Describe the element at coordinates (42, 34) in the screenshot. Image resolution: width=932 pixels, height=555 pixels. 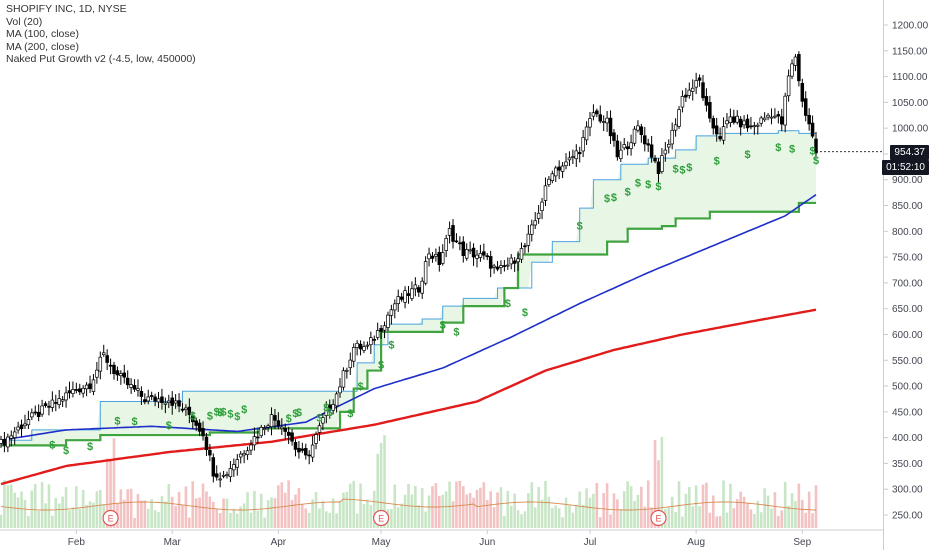
I see `indicator-ma100: MA (100, close)` at that location.